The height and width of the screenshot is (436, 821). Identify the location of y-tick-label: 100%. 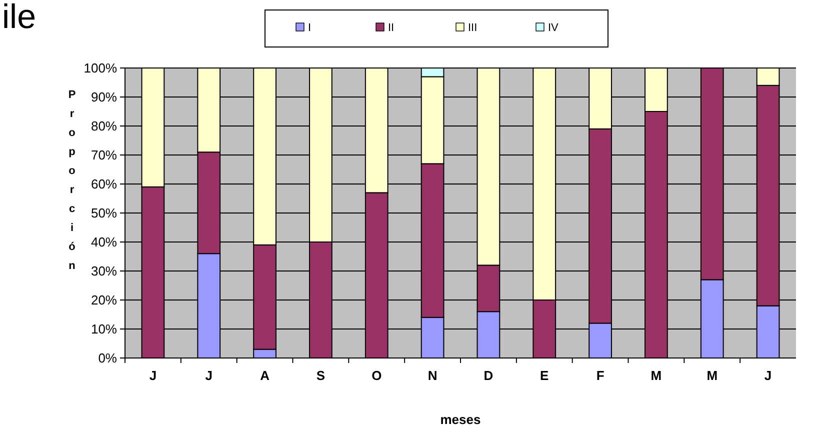
(101, 68).